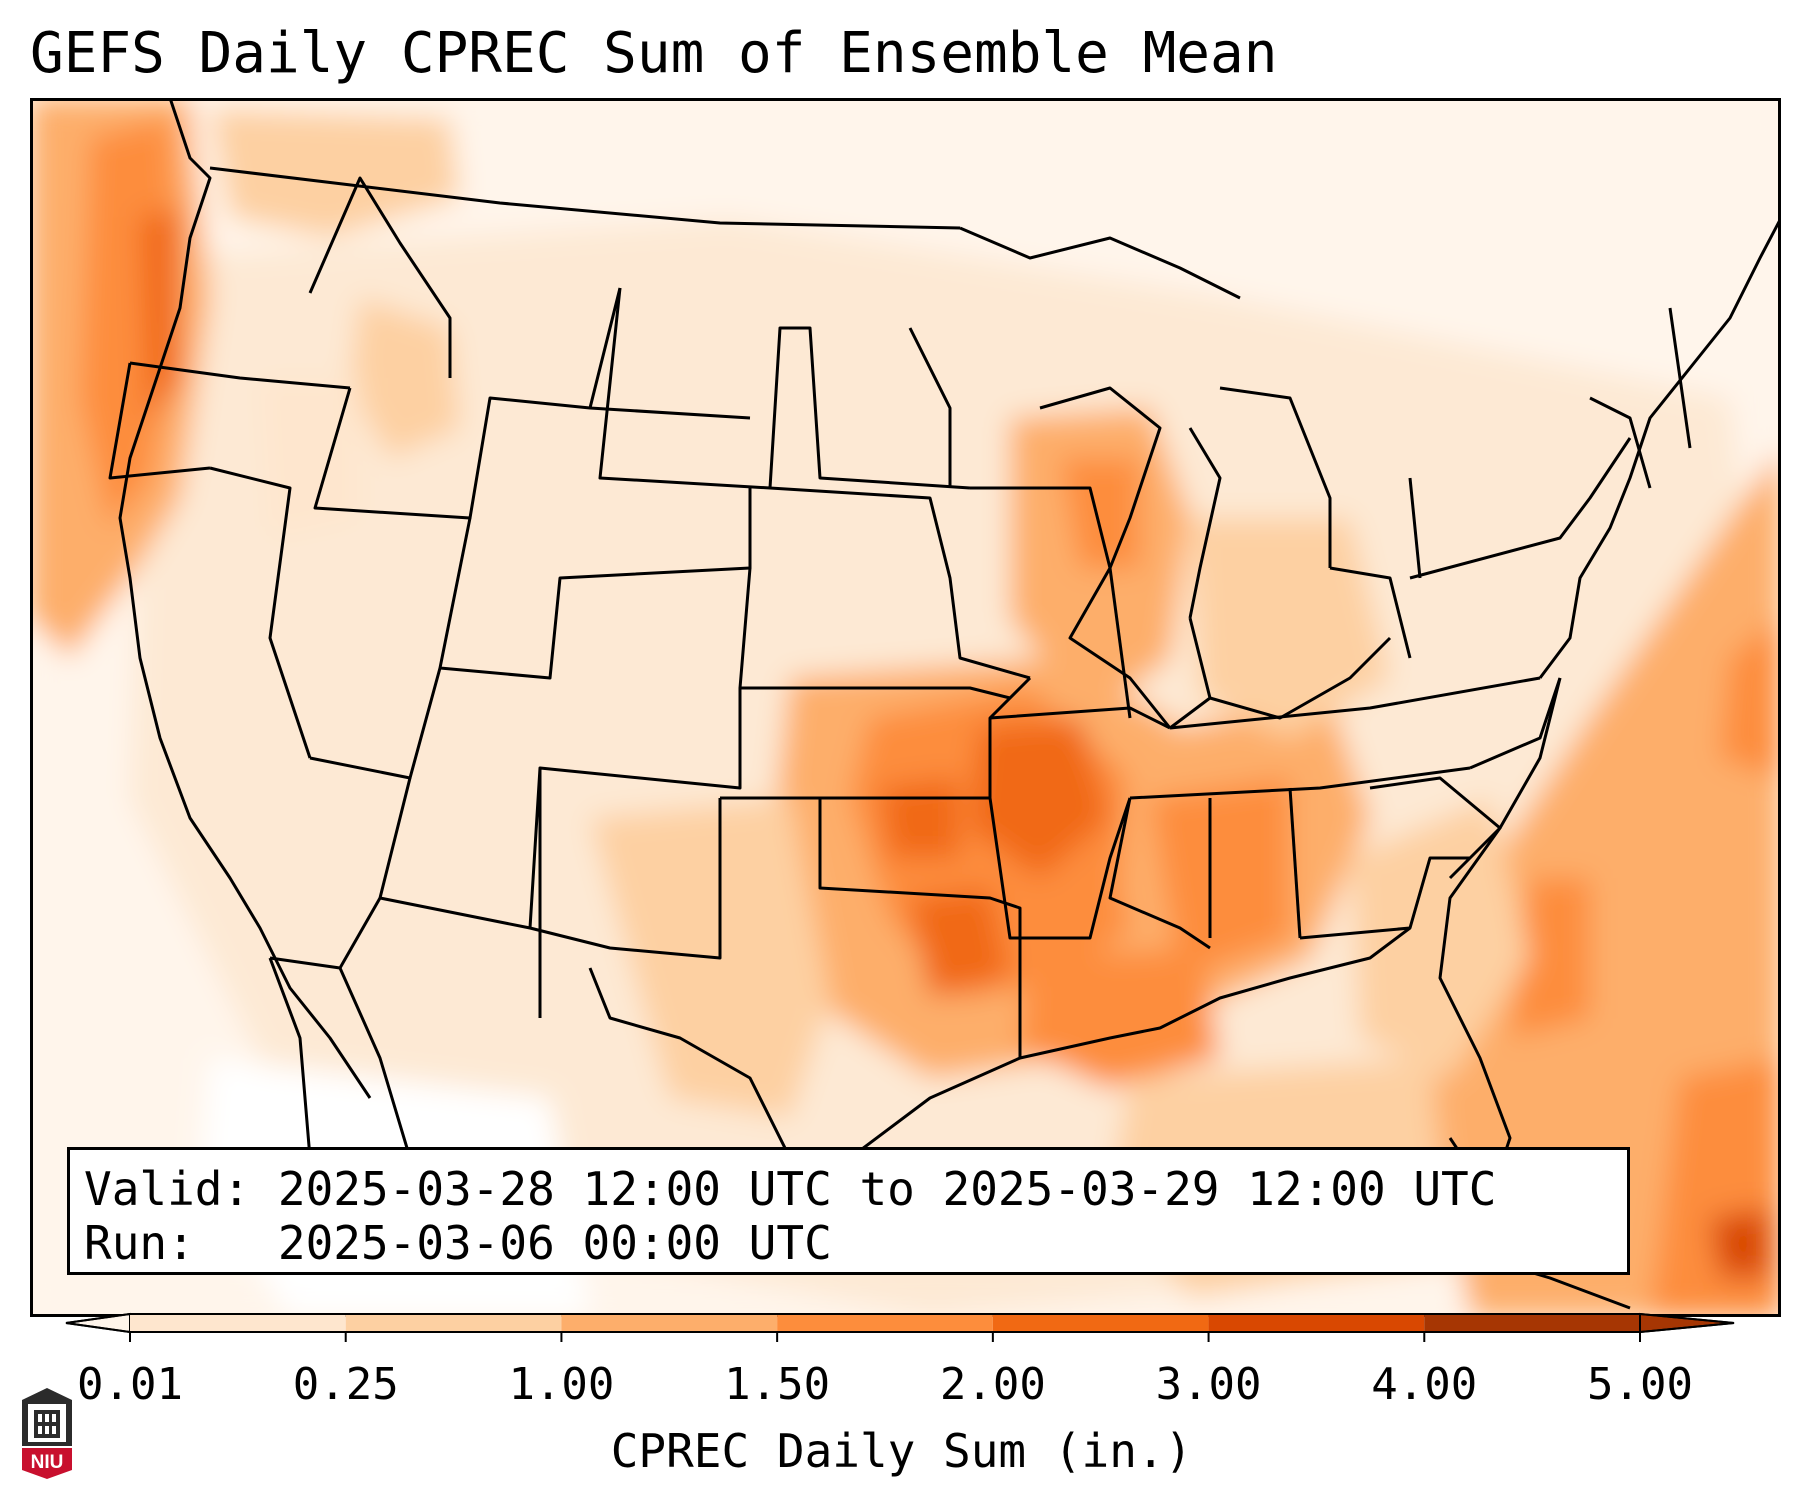  I want to click on colorbar-tick-label: 0.01, so click(130, 1384).